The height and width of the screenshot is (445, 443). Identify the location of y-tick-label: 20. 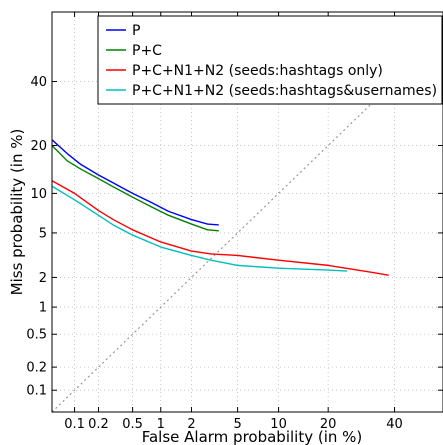
(38, 146).